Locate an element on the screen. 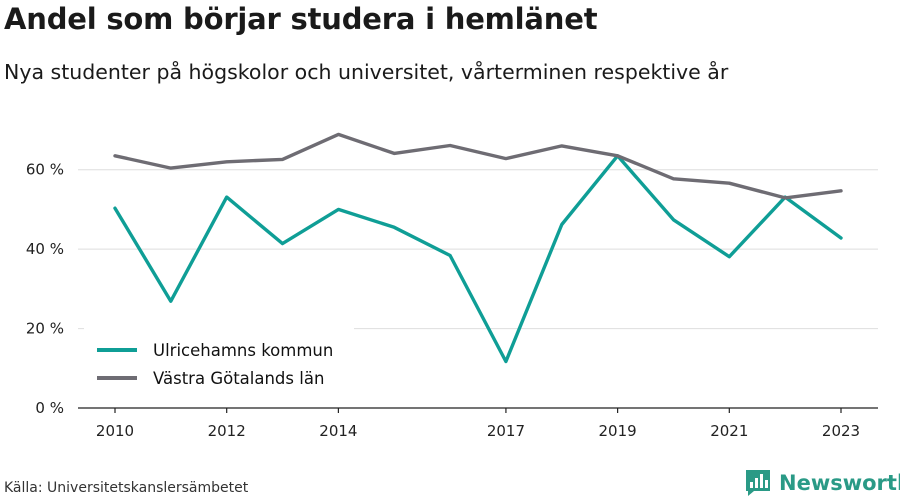 Image resolution: width=900 pixels, height=500 pixels. x-tick-label: 2014 is located at coordinates (338, 431).